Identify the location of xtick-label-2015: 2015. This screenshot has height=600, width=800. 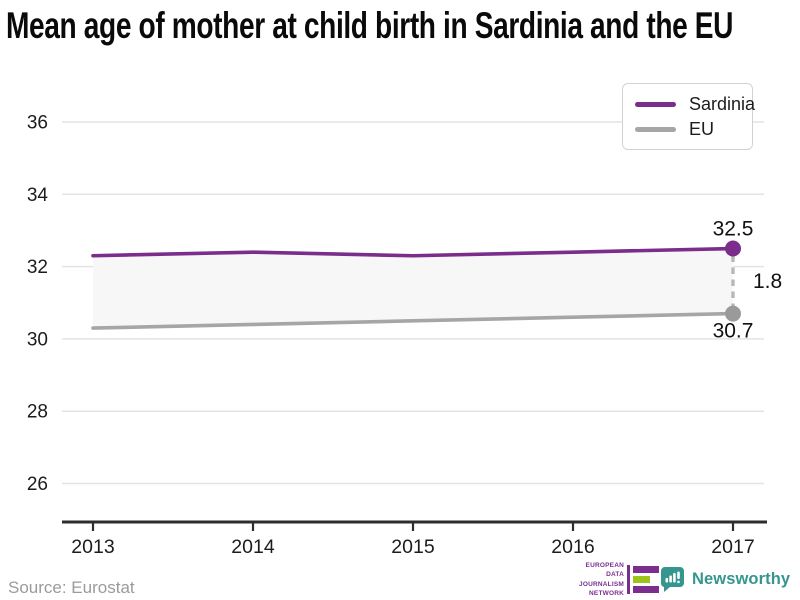
(413, 547).